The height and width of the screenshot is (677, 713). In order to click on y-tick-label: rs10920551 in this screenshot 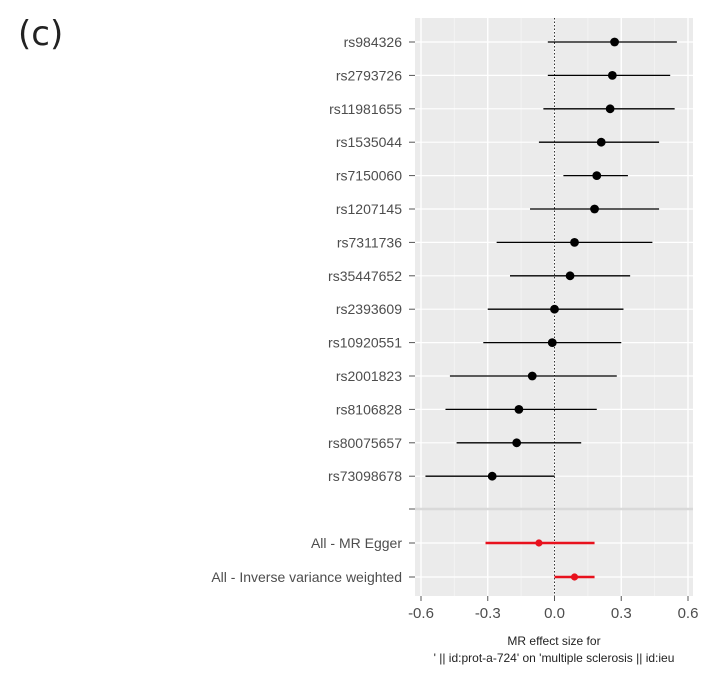, I will do `click(365, 343)`.